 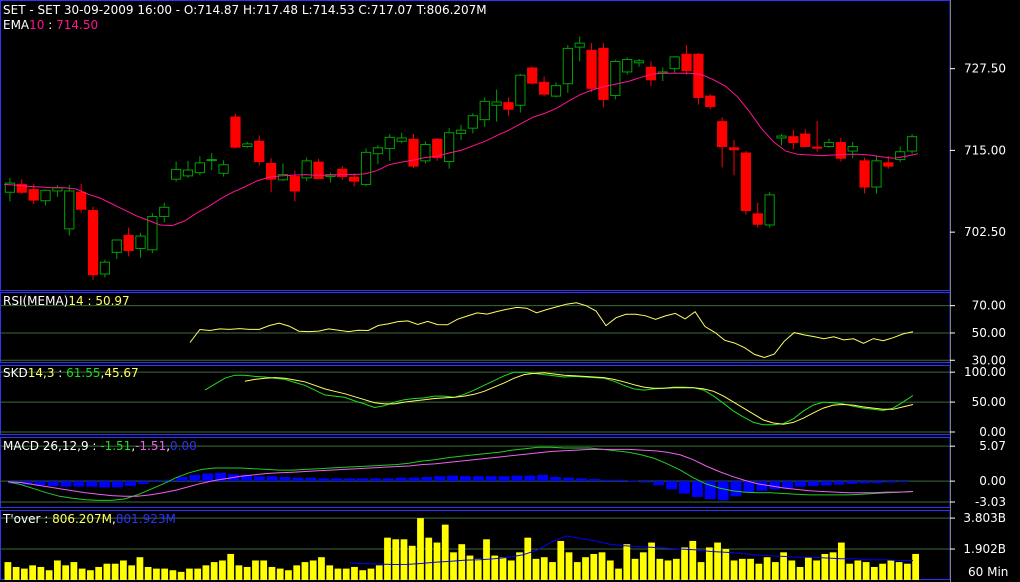 What do you see at coordinates (16, 25) in the screenshot?
I see `ema-label: EMA` at bounding box center [16, 25].